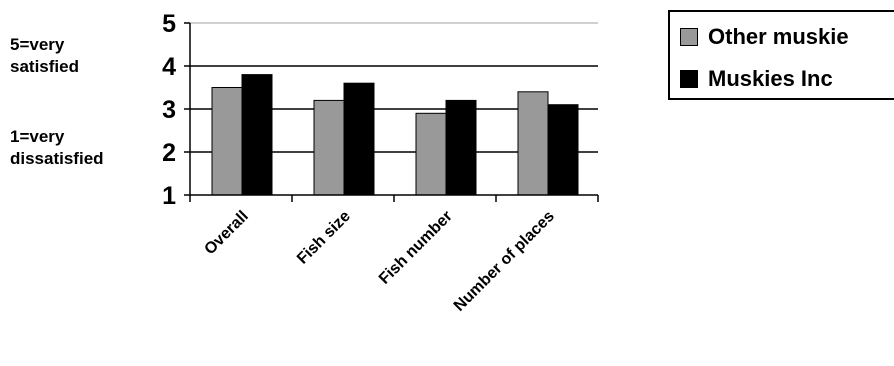 This screenshot has width=894, height=366. Describe the element at coordinates (57, 158) in the screenshot. I see `y-annotation-bottom-line2: dissatisfied` at that location.